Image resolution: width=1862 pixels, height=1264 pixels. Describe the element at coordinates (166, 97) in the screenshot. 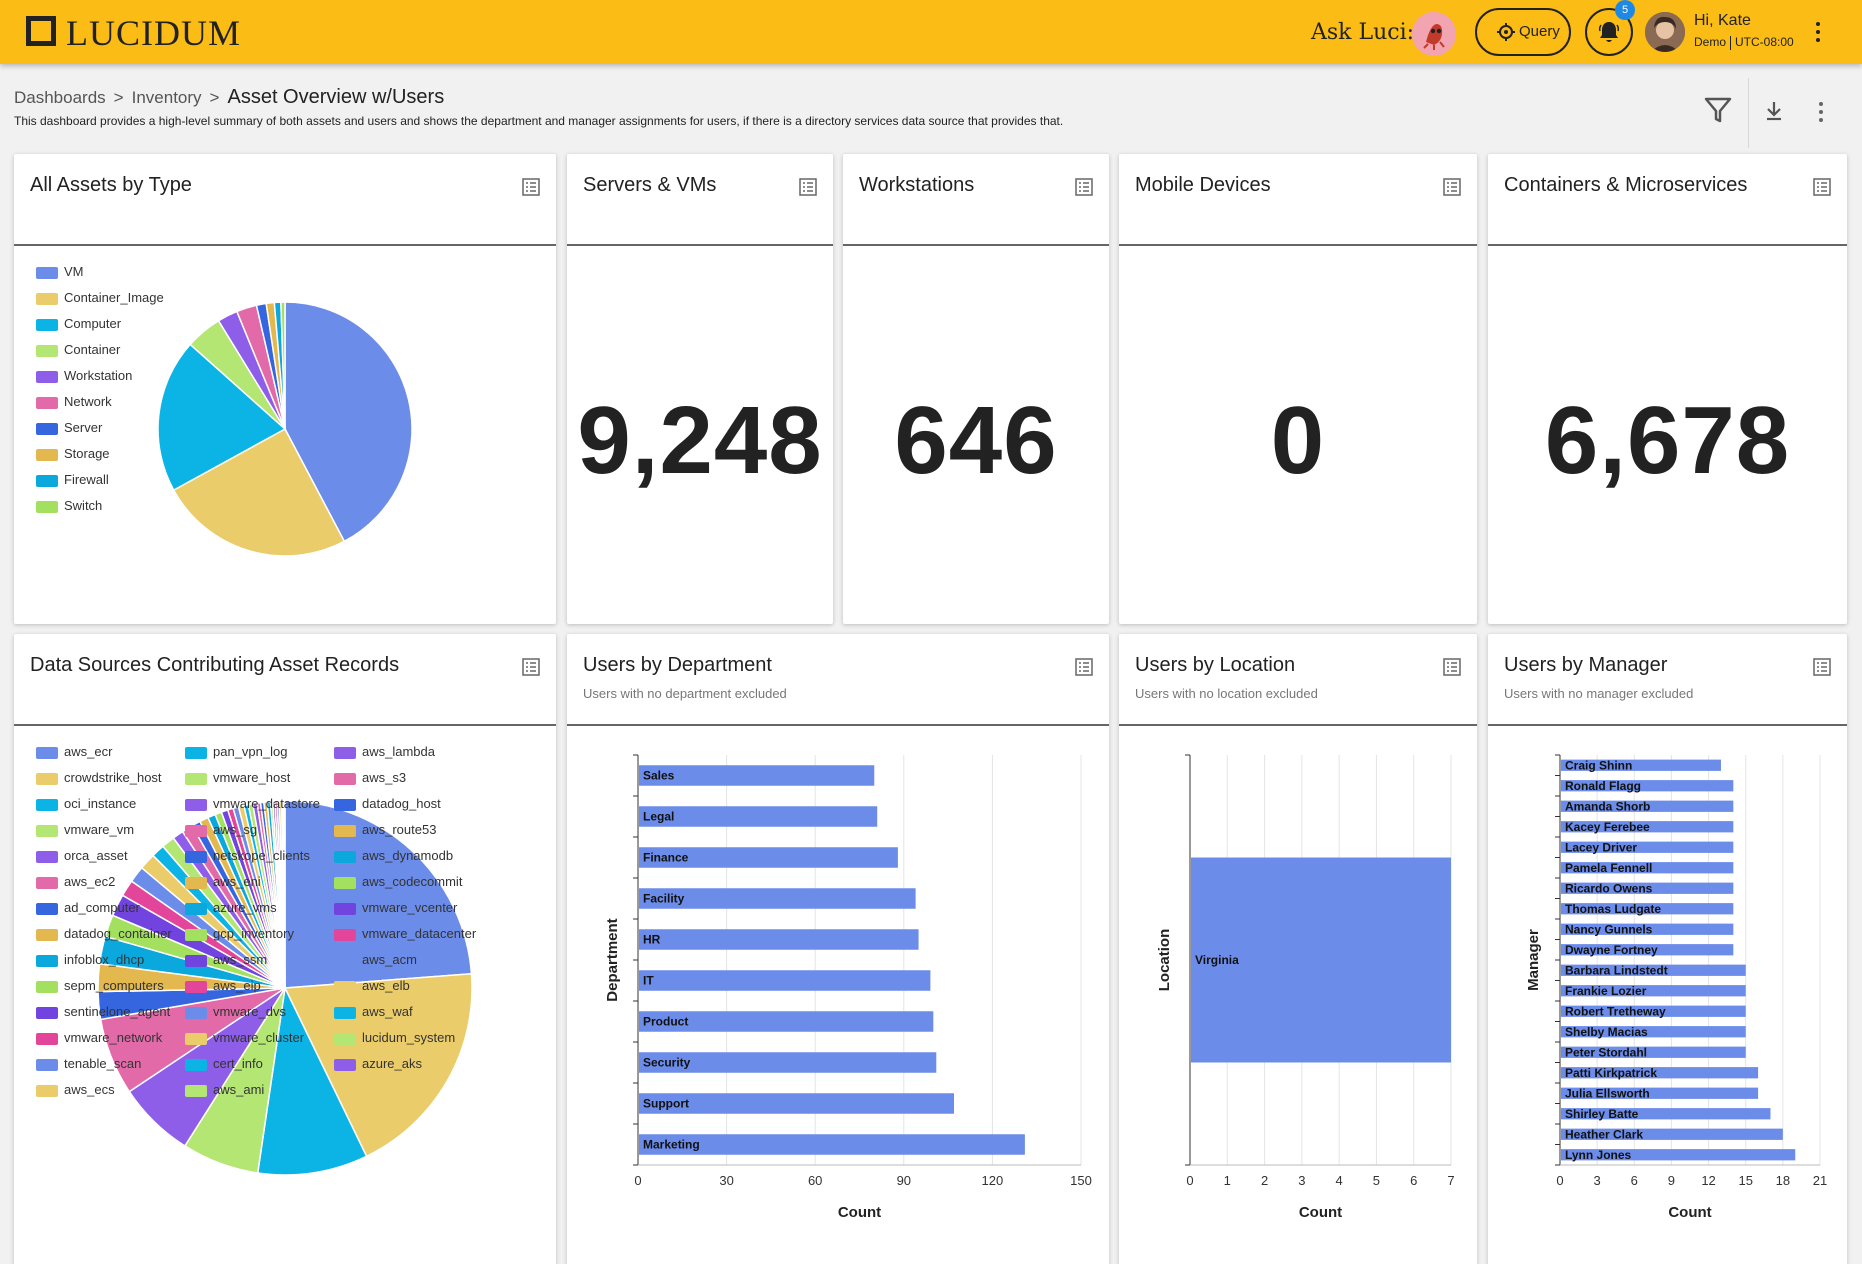

I see `breadcrumb-inventory: Inventory` at that location.